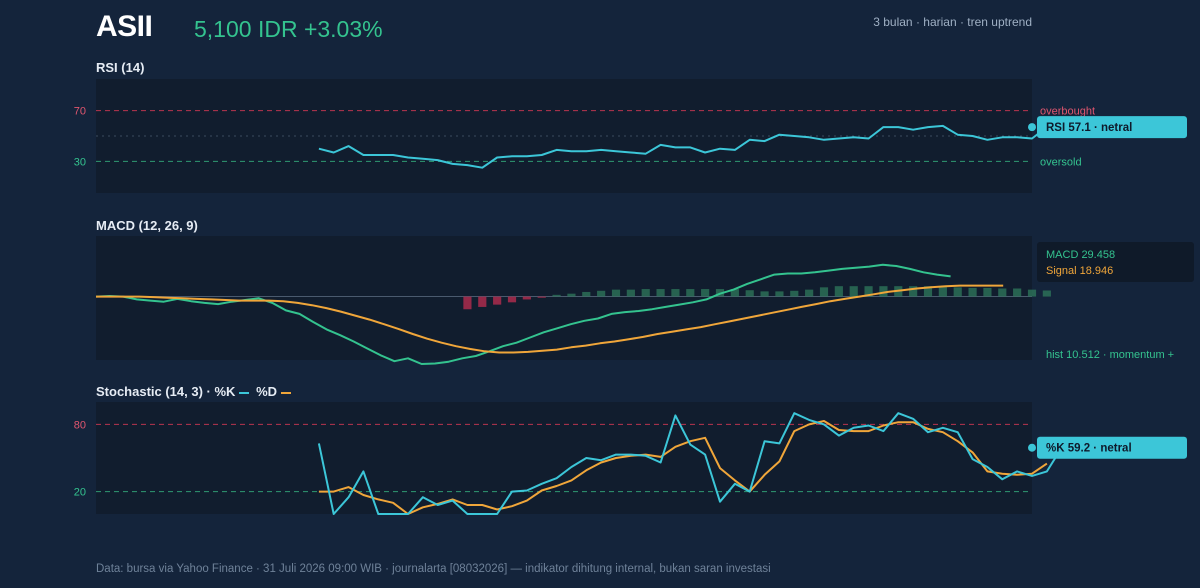  What do you see at coordinates (80, 493) in the screenshot?
I see `stoch-tick-20: 20` at bounding box center [80, 493].